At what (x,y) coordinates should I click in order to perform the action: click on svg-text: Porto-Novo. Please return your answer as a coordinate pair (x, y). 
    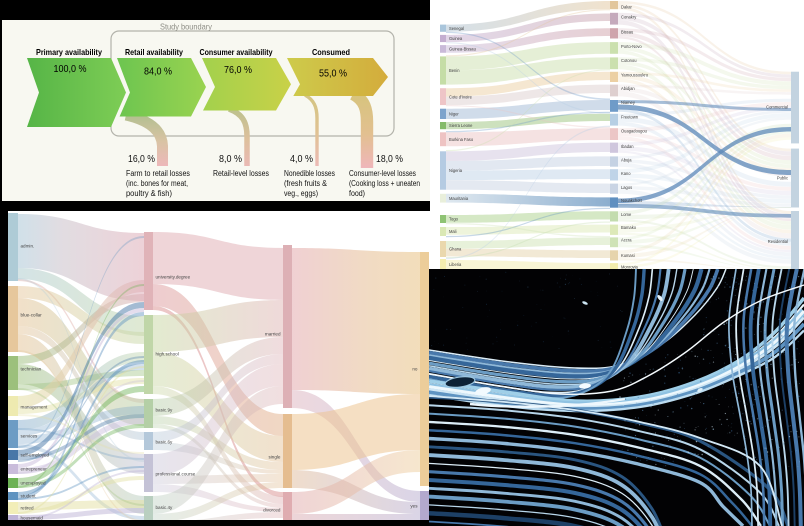
    Looking at the image, I should click on (631, 46).